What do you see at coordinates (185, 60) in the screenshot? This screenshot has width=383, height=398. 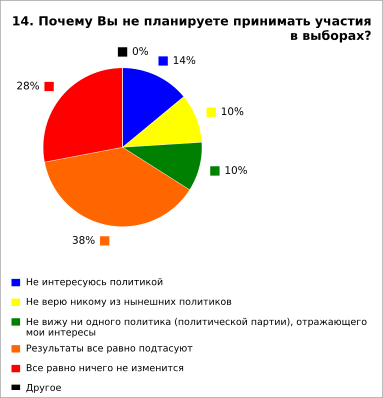 I see `data-label: 14%` at bounding box center [185, 60].